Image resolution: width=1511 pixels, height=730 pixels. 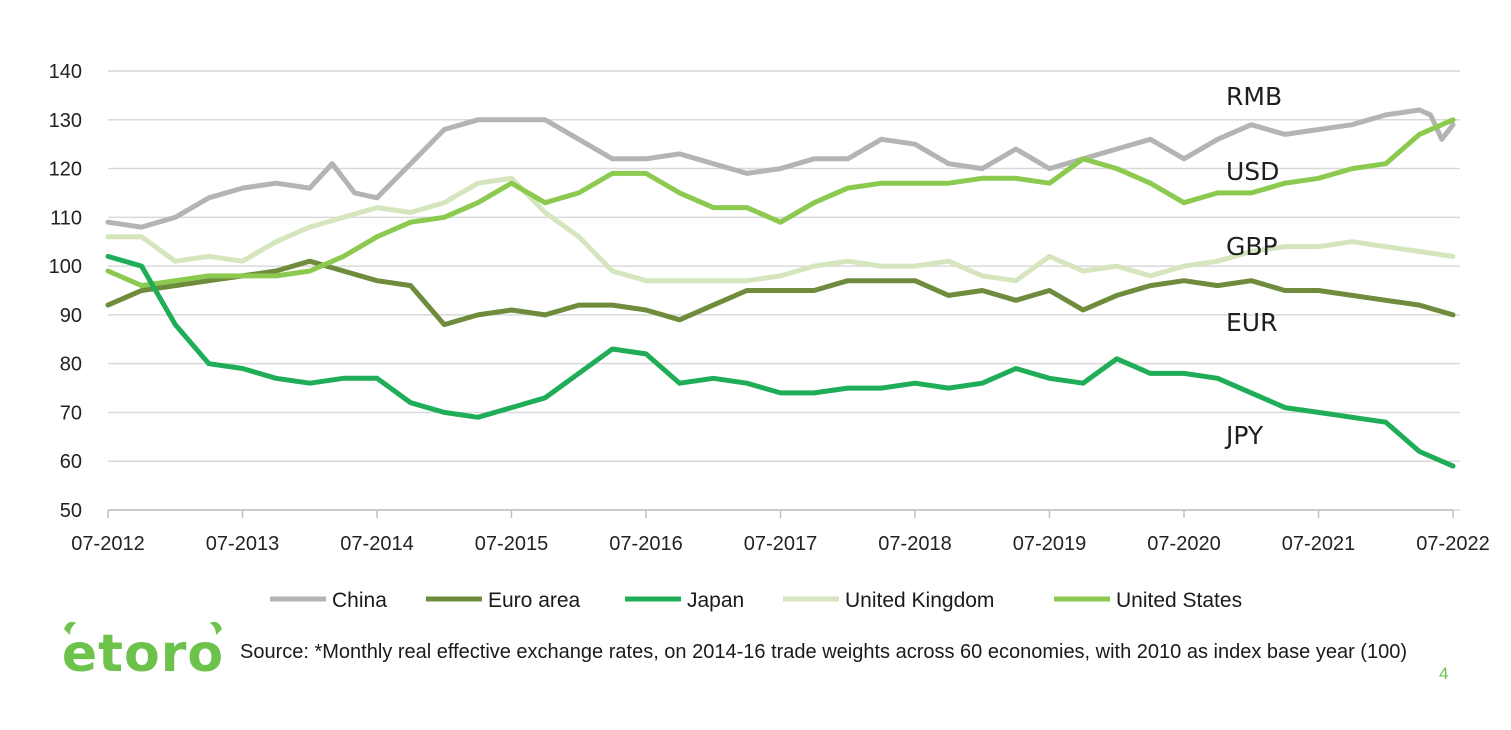 What do you see at coordinates (1252, 171) in the screenshot?
I see `annotation-usd: USD` at bounding box center [1252, 171].